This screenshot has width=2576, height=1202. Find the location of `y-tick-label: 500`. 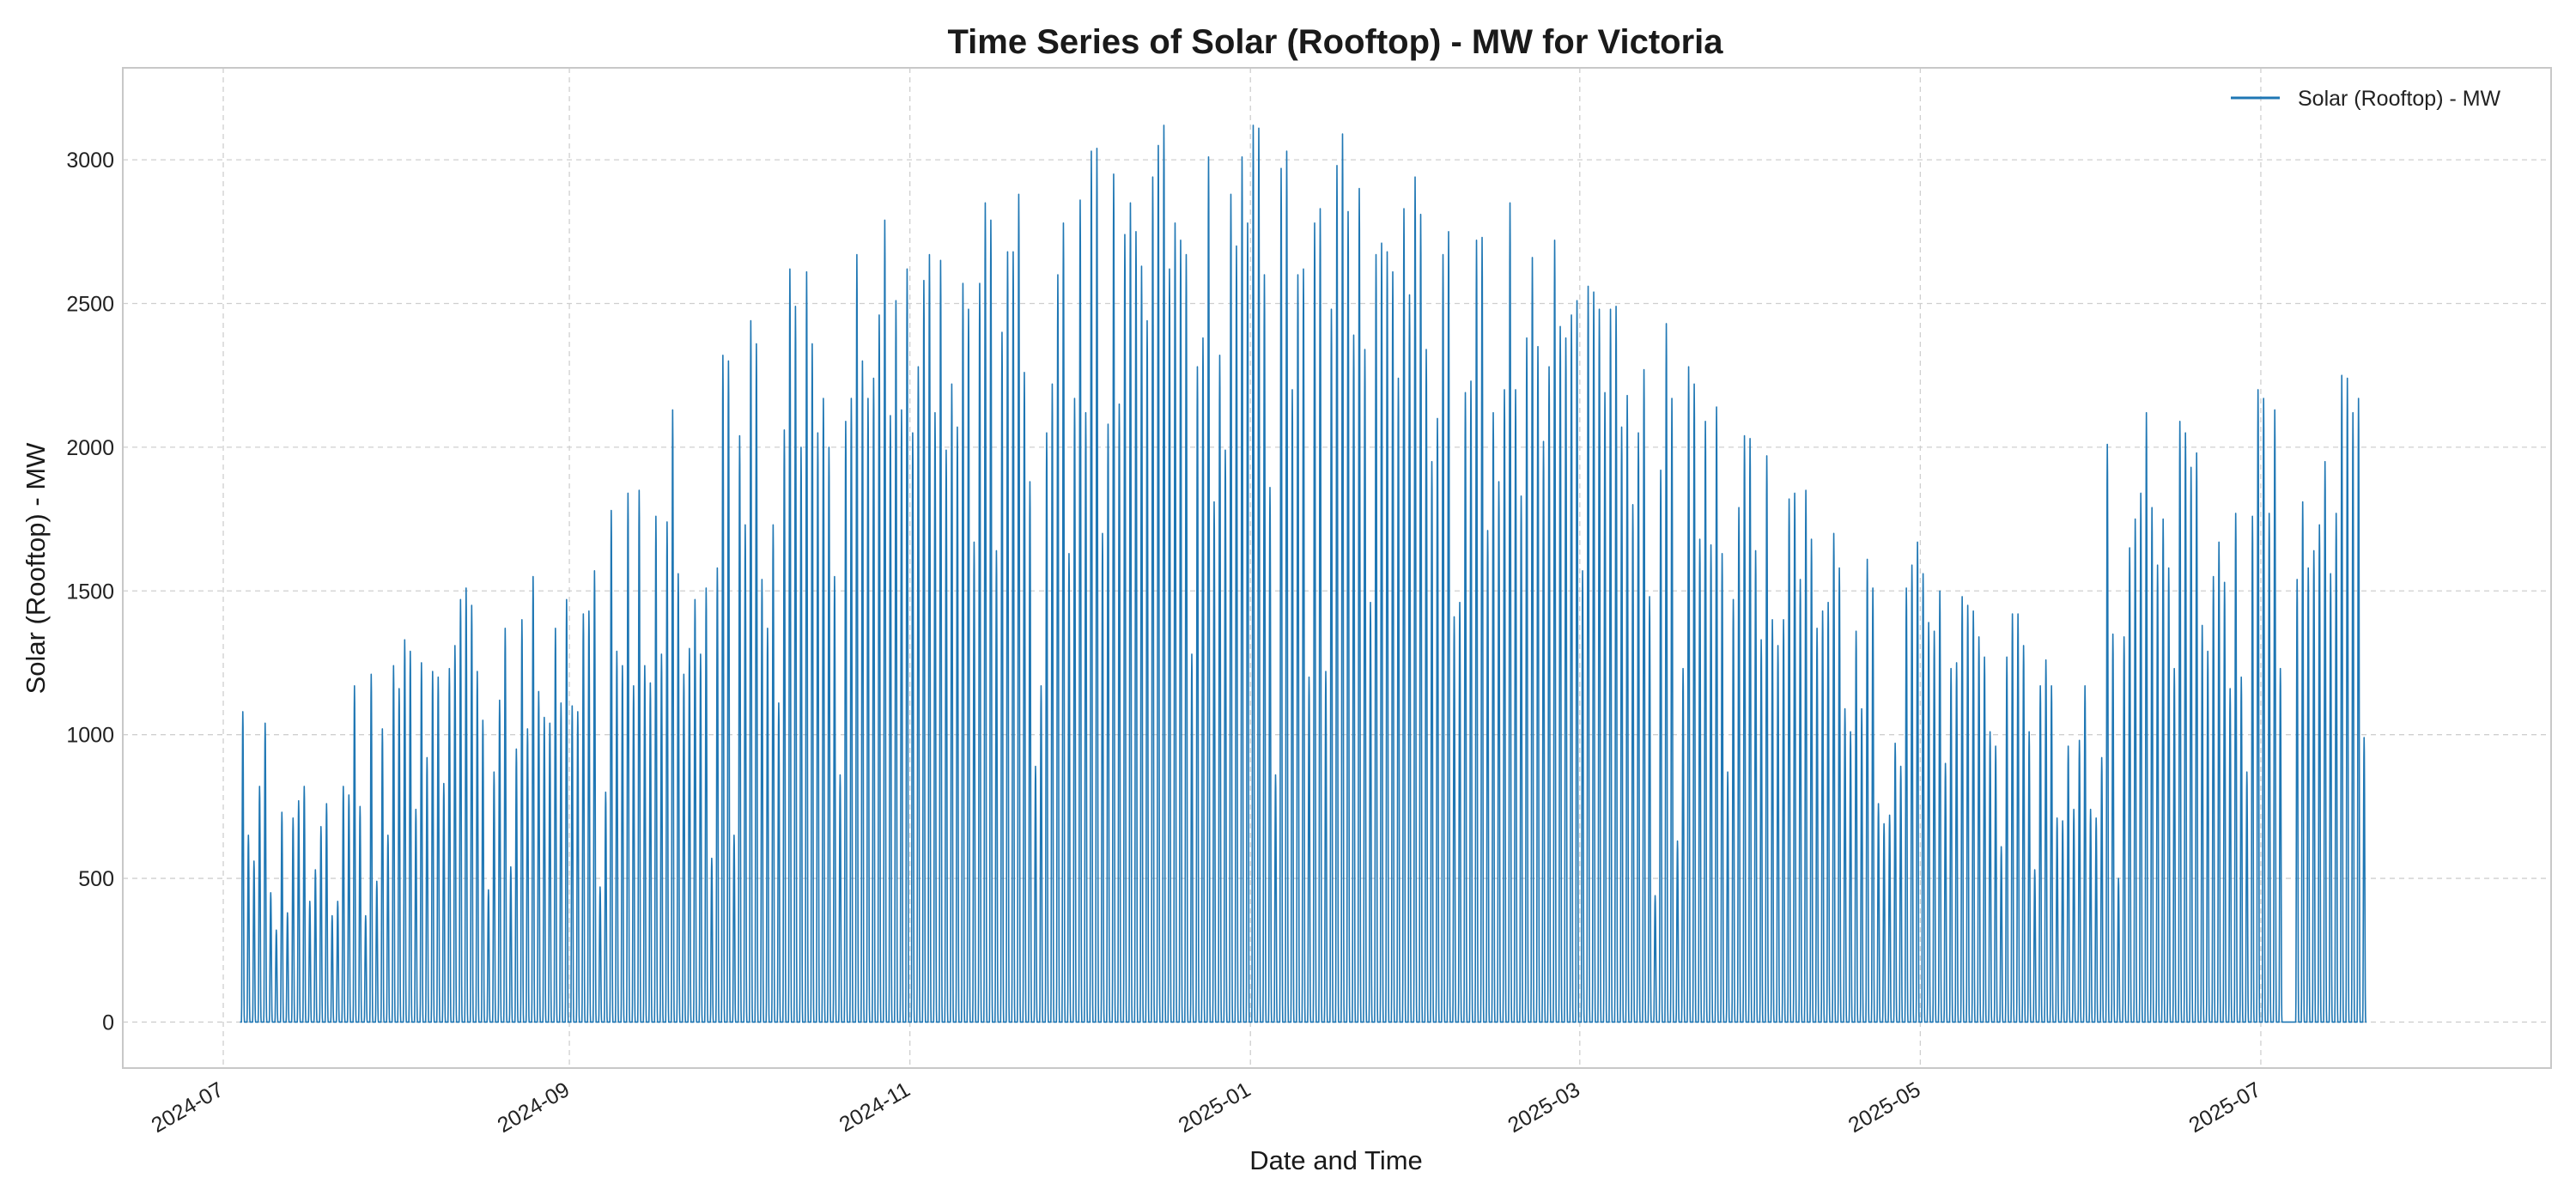

y-tick-label: 500 is located at coordinates (96, 879).